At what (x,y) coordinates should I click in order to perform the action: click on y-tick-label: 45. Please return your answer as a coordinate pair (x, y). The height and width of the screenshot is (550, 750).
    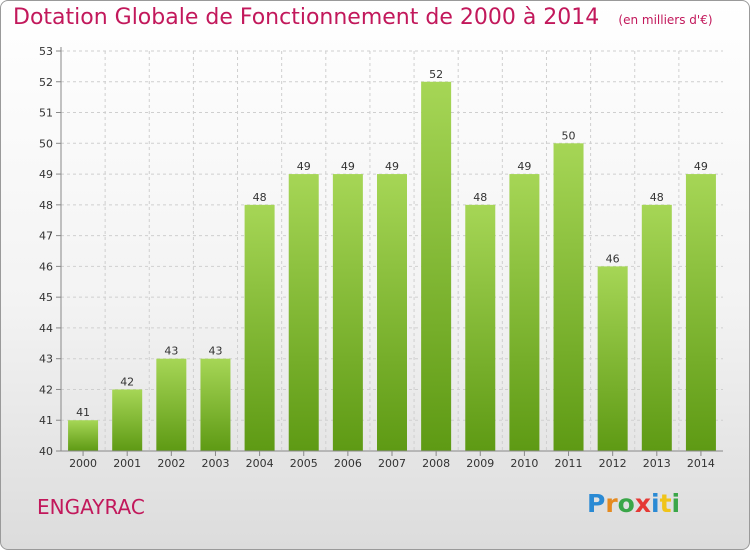
    Looking at the image, I should click on (46, 297).